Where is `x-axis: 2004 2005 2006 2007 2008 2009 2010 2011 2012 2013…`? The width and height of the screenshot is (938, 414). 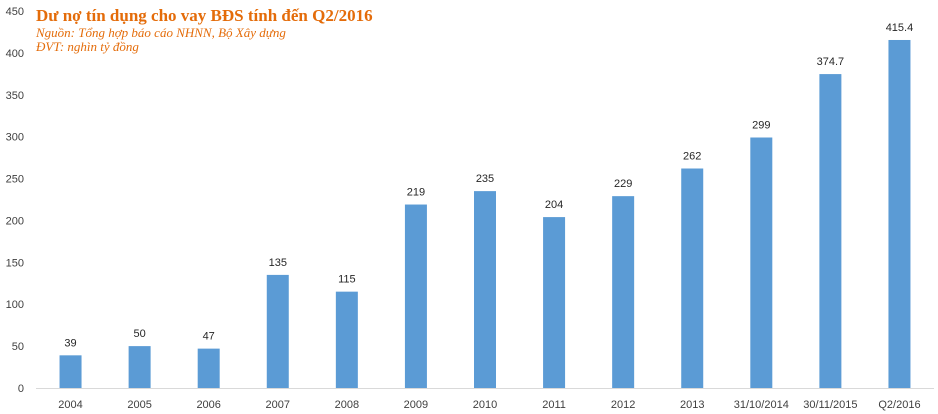
x-axis: 2004 2005 2006 2007 2008 2009 2010 2011 2012 2013… is located at coordinates (485, 399).